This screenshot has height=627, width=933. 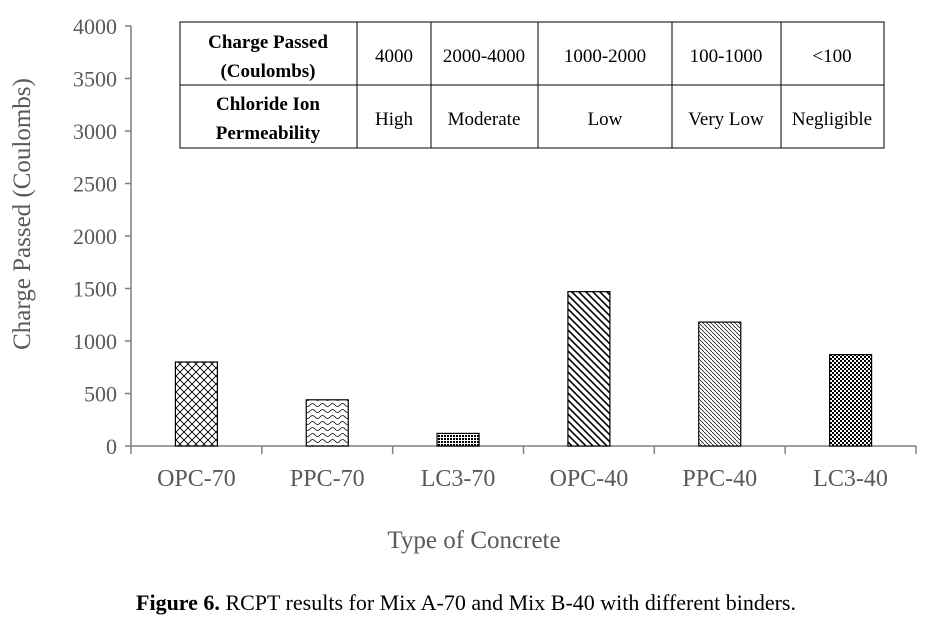 What do you see at coordinates (831, 56) in the screenshot?
I see `table-header-cell: <100` at bounding box center [831, 56].